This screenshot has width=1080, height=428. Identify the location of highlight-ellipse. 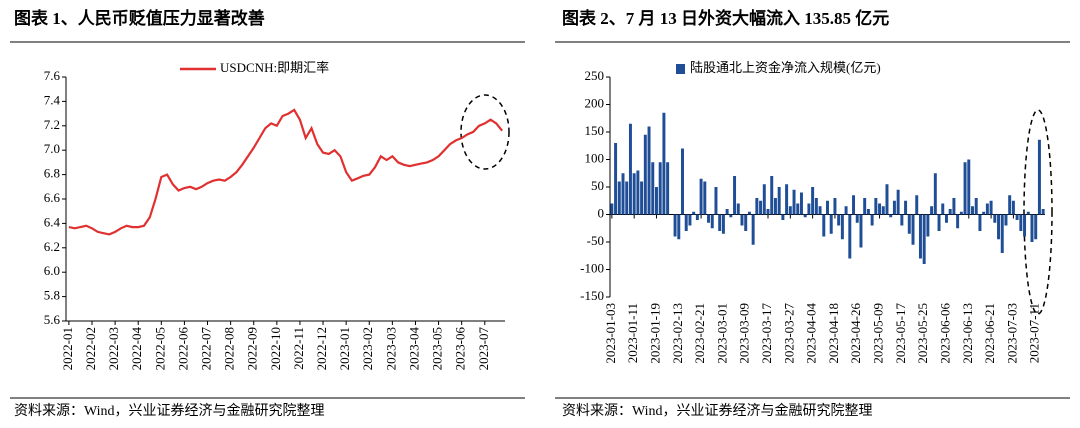
(1038, 212).